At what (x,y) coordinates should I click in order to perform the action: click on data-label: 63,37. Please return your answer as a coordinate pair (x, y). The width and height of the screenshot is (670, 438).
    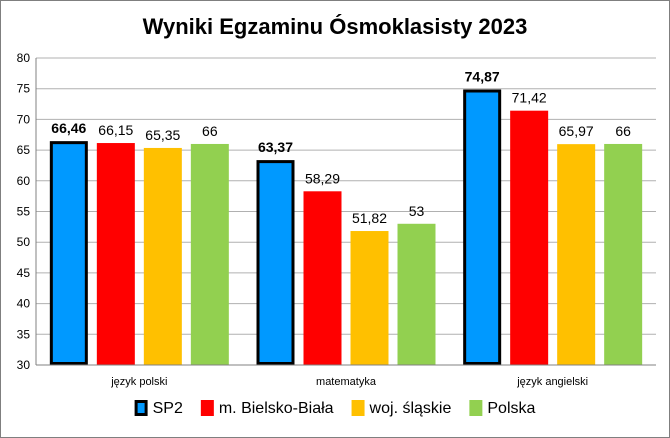
    Looking at the image, I should click on (275, 147).